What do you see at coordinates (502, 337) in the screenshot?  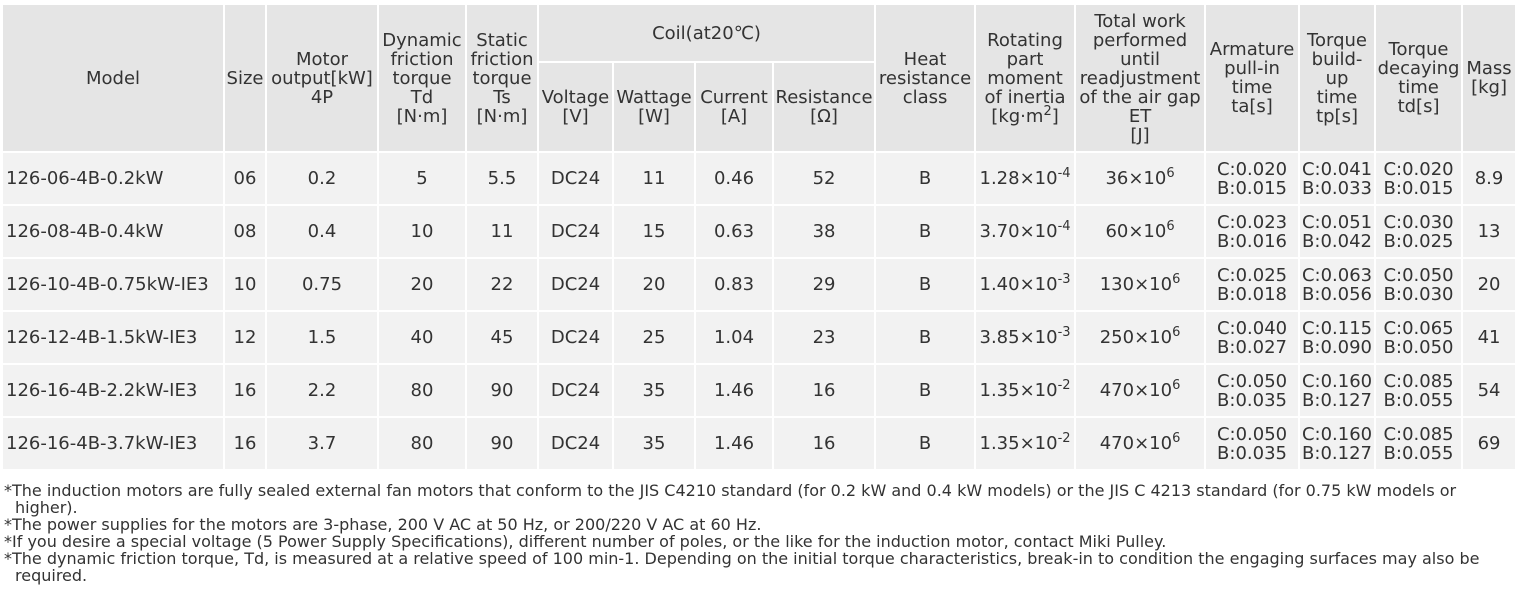 I see `static-torque-value: 45` at bounding box center [502, 337].